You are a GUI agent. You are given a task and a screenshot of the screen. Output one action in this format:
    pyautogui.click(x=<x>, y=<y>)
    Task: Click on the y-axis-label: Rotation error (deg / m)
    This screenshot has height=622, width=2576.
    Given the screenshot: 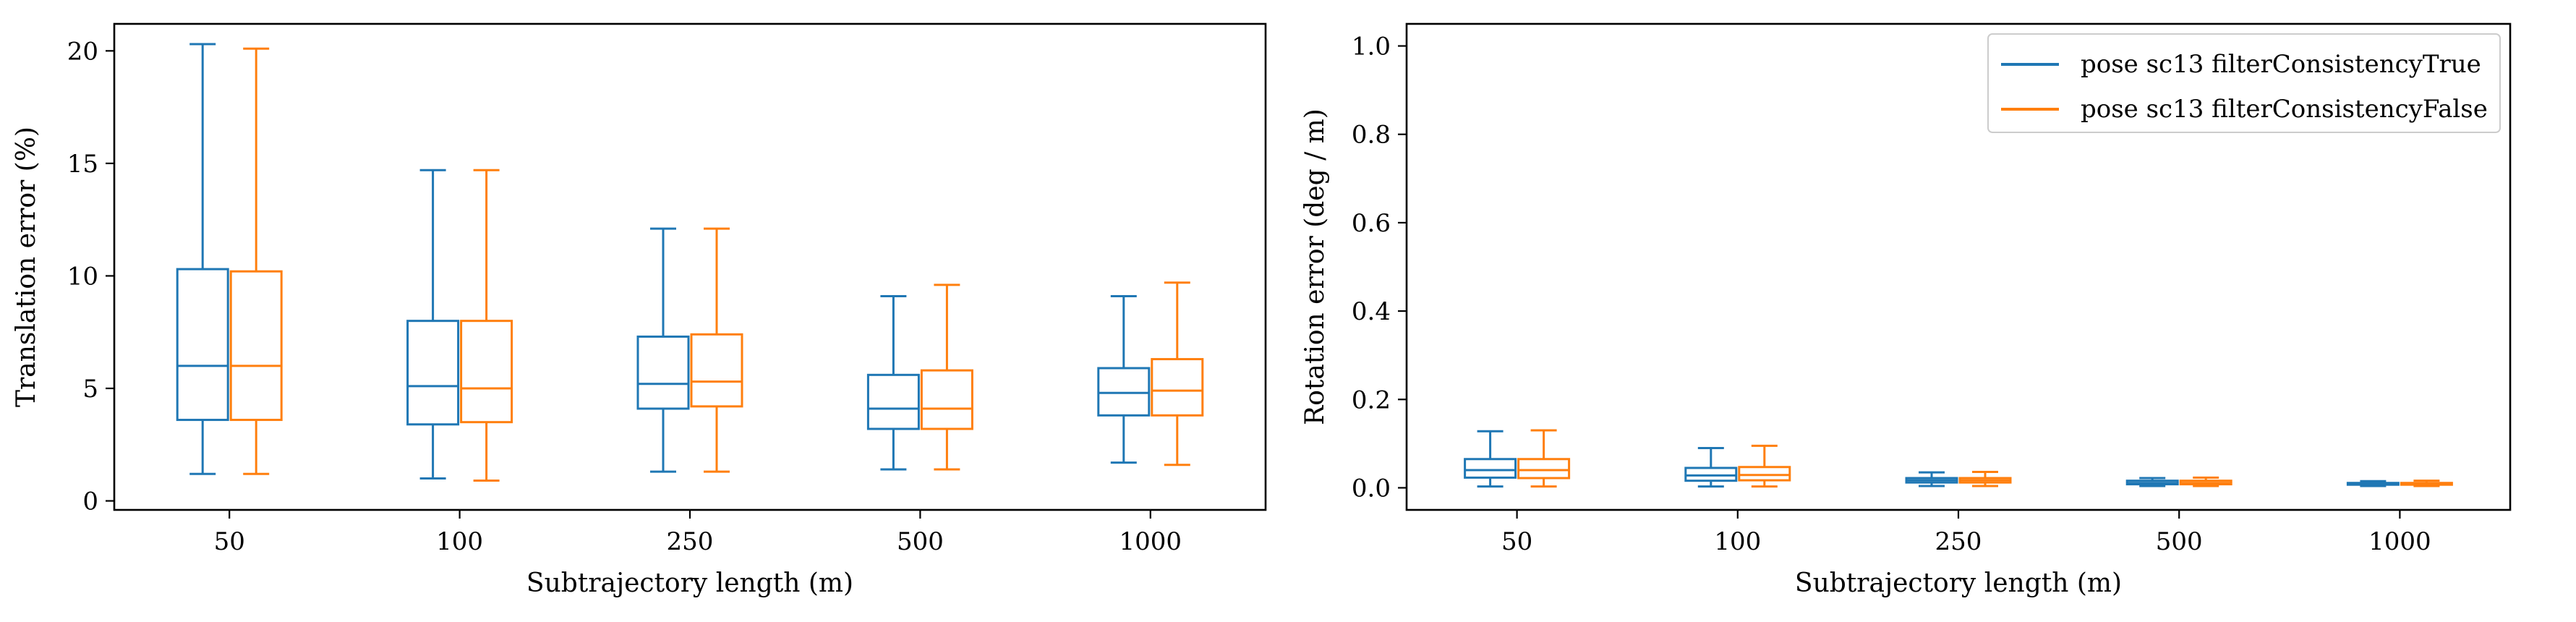 What is the action you would take?
    pyautogui.click(x=1315, y=266)
    